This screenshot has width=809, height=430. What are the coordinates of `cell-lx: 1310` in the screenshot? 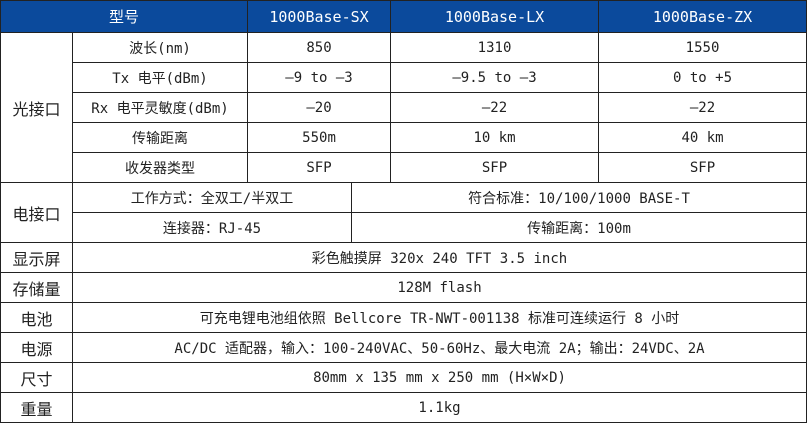 It's located at (495, 47).